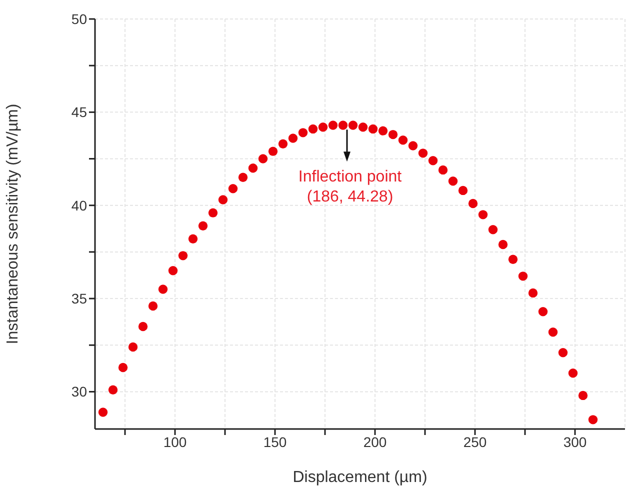 This screenshot has height=494, width=632. Describe the element at coordinates (475, 442) in the screenshot. I see `x-tick-label: 250` at that location.